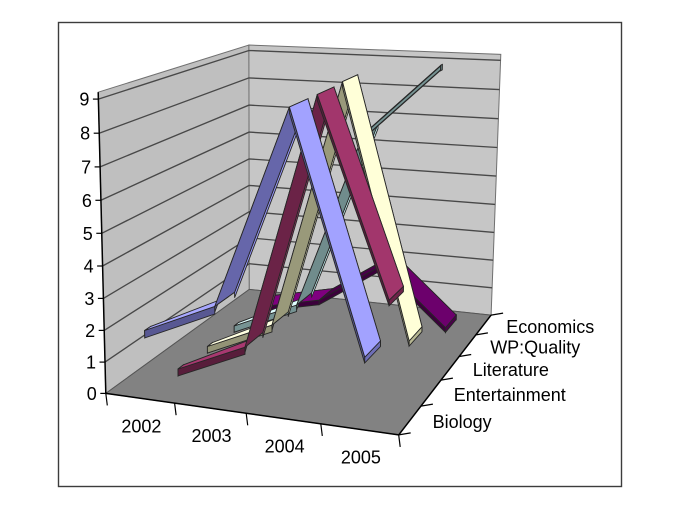 Image resolution: width=680 pixels, height=510 pixels. What do you see at coordinates (535, 348) in the screenshot?
I see `svg-text: WP:Quality` at bounding box center [535, 348].